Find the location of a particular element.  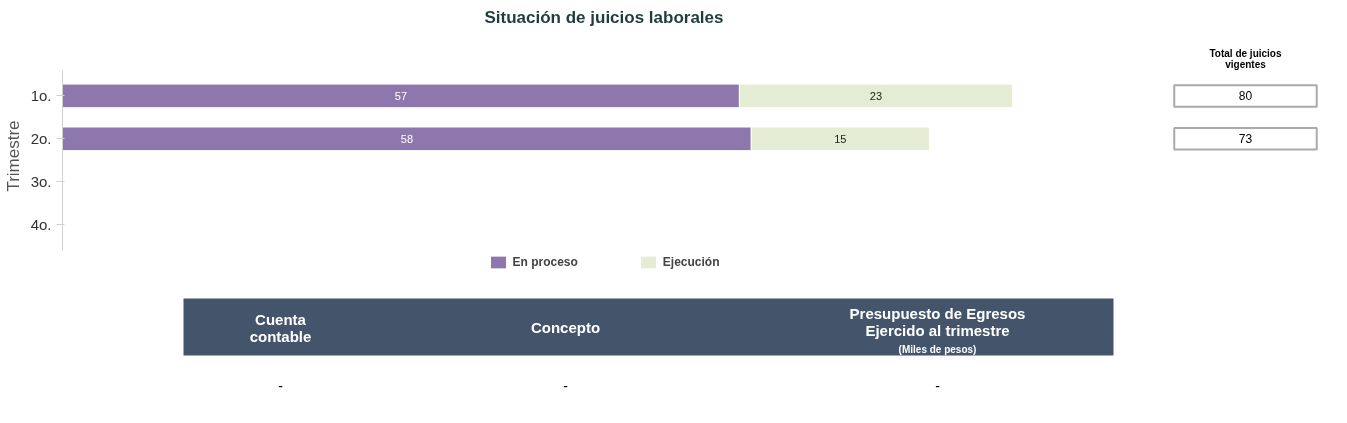

y-tick-label: 2o. is located at coordinates (41, 139).